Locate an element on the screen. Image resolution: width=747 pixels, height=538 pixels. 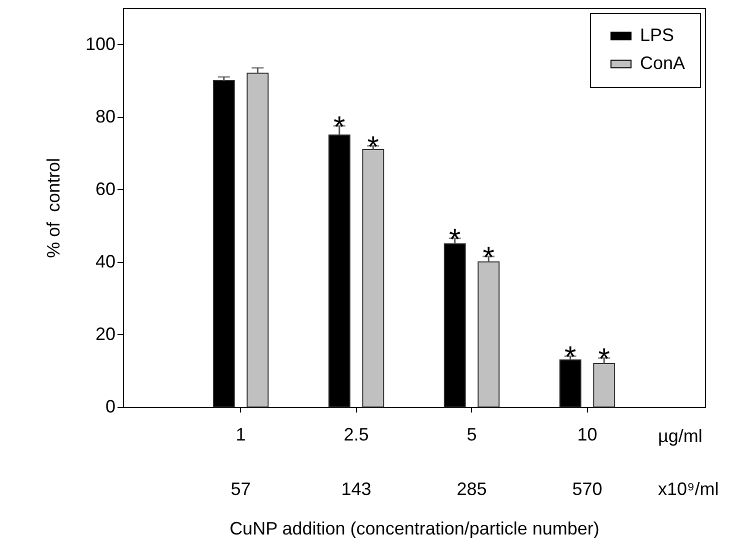
x-axis-title: CuNP addition (concentration/particle number) is located at coordinates (415, 528).